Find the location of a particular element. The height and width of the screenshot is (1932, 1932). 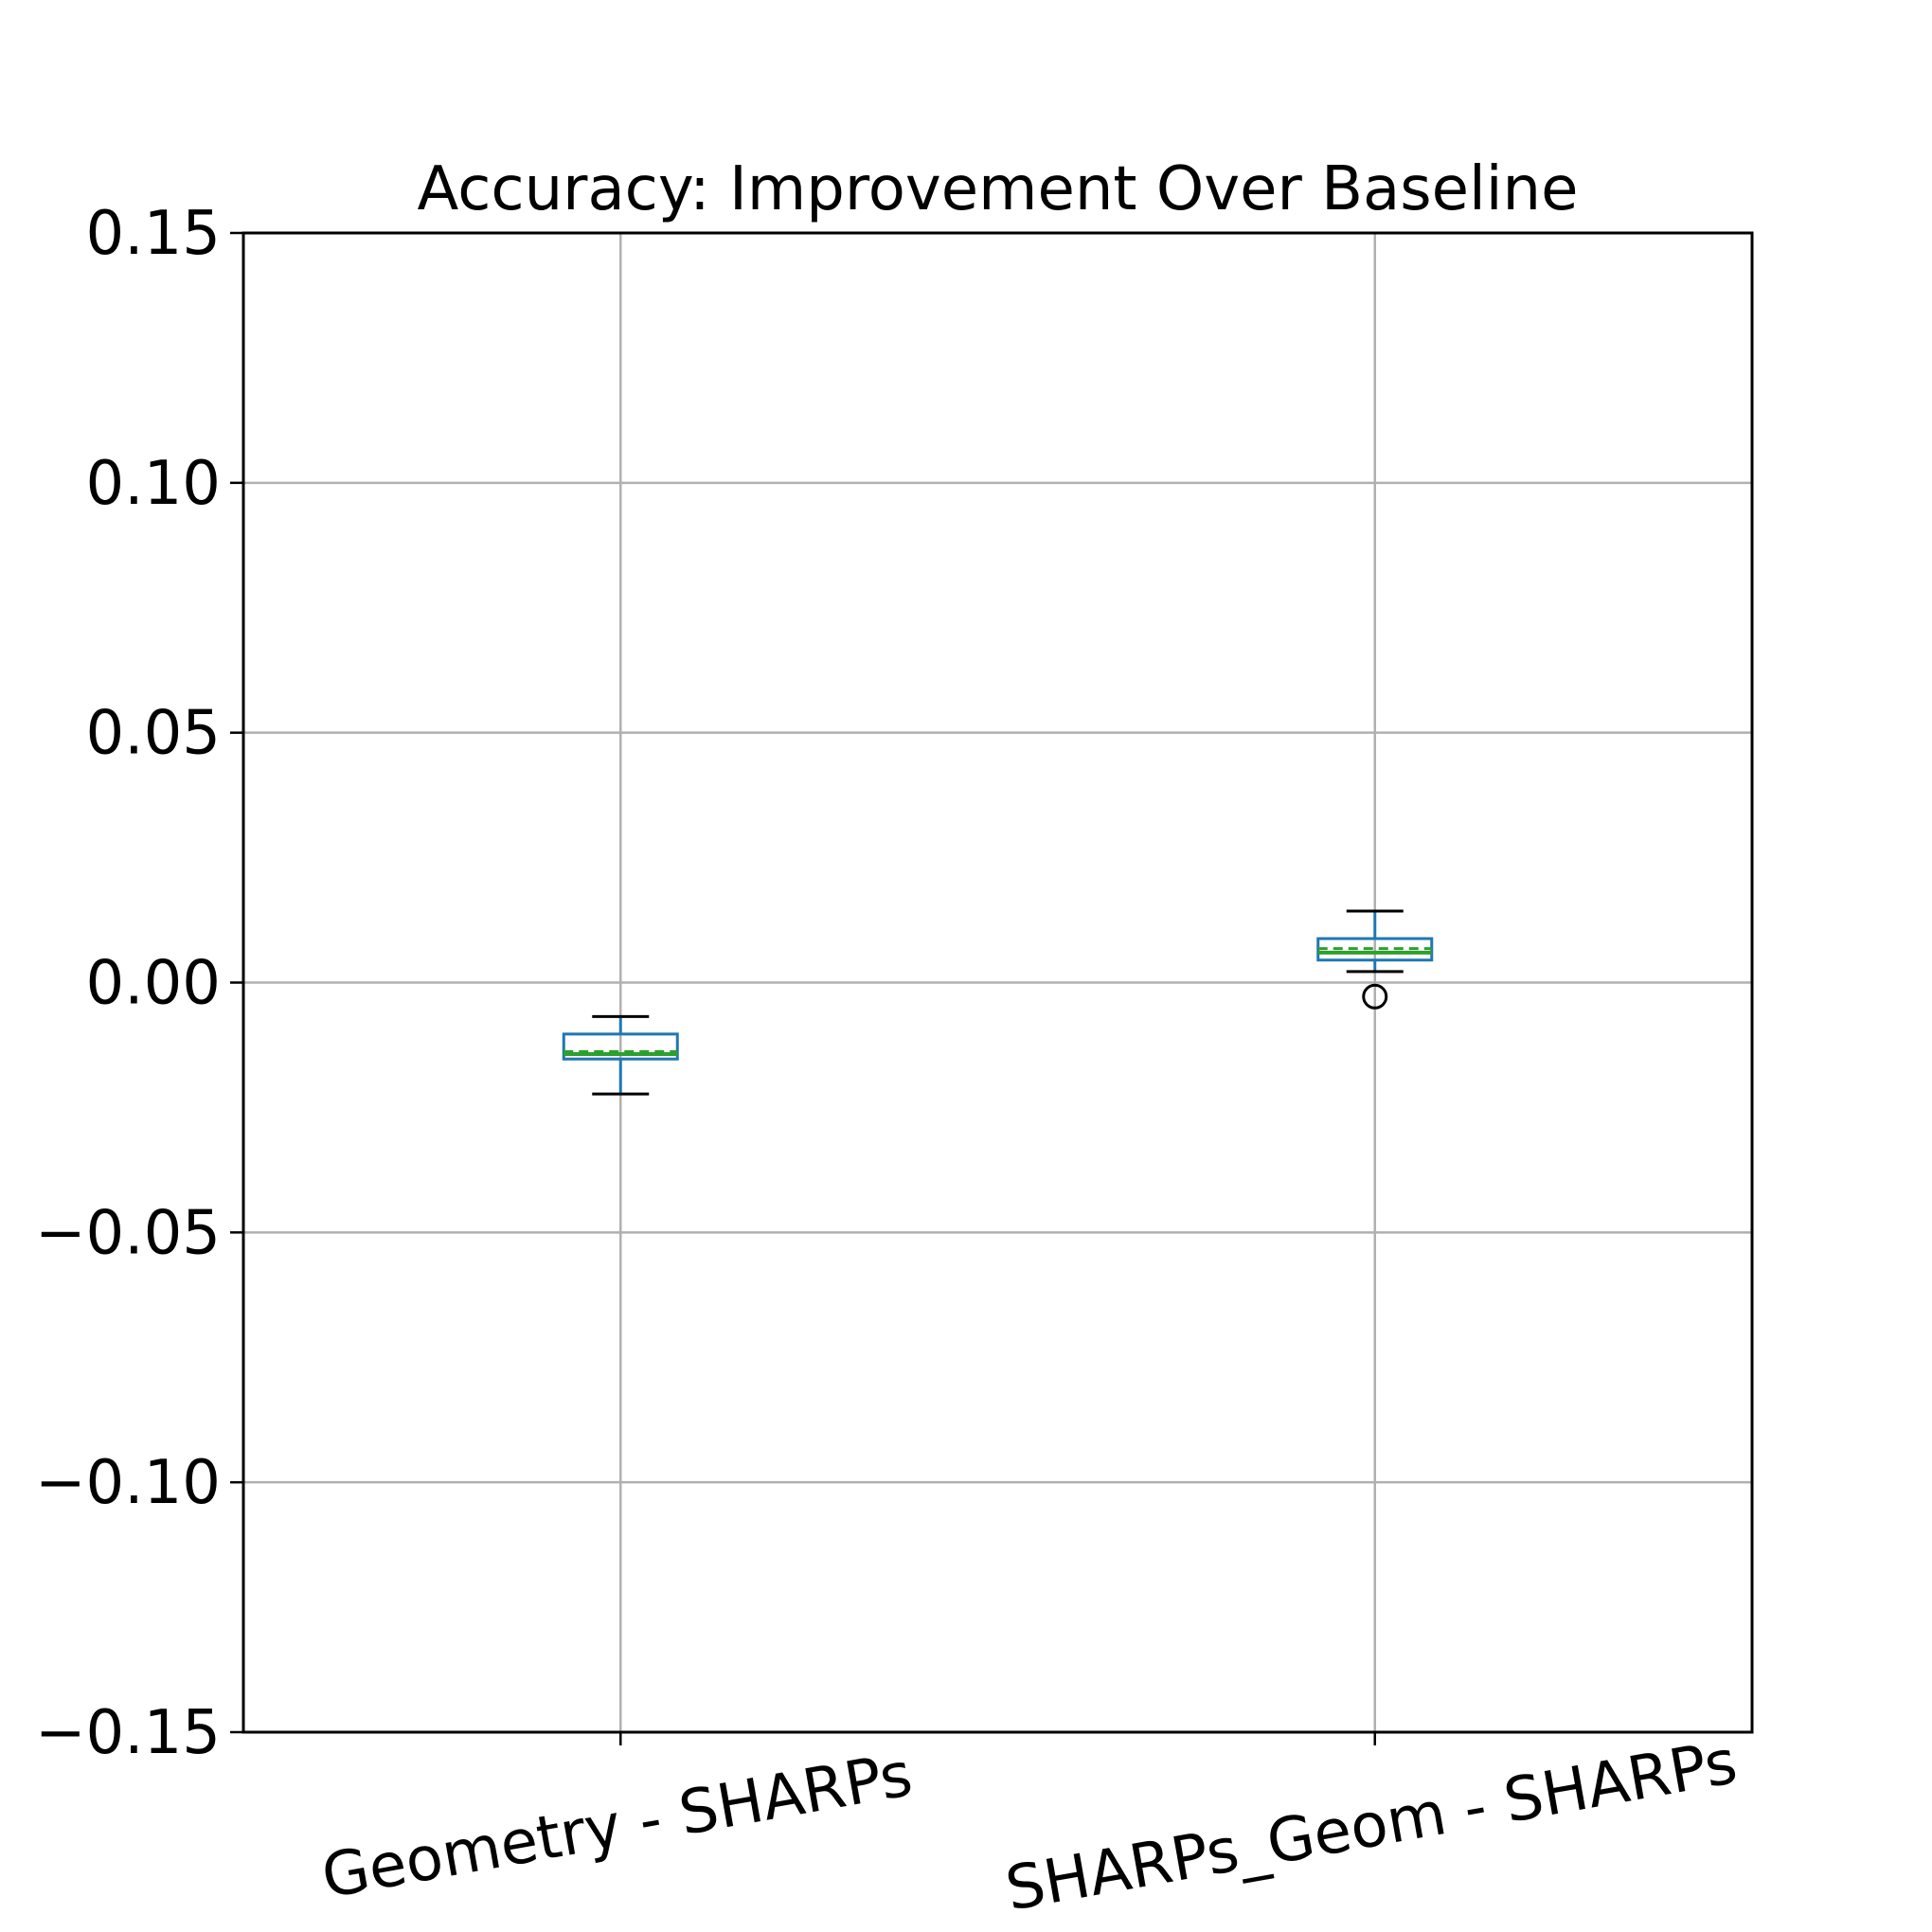

chart-title: Accuracy: Improvement Over Baseline is located at coordinates (998, 189).